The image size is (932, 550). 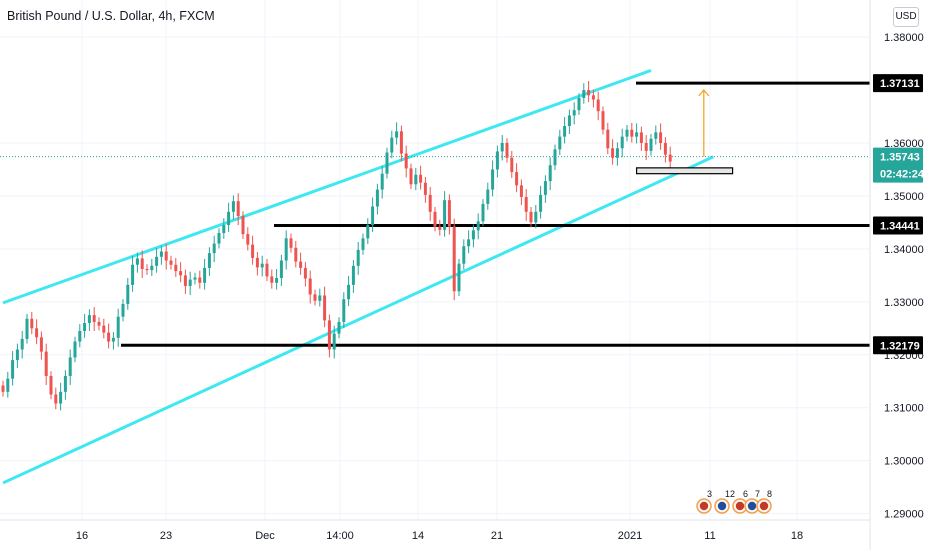 I want to click on level-price-label: 1.32179, so click(x=900, y=346).